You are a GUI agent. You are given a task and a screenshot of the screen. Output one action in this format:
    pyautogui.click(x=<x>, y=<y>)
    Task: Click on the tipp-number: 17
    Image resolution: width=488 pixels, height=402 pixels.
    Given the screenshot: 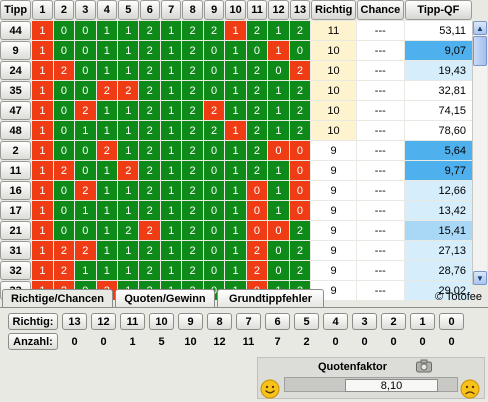 What is the action you would take?
    pyautogui.click(x=16, y=210)
    